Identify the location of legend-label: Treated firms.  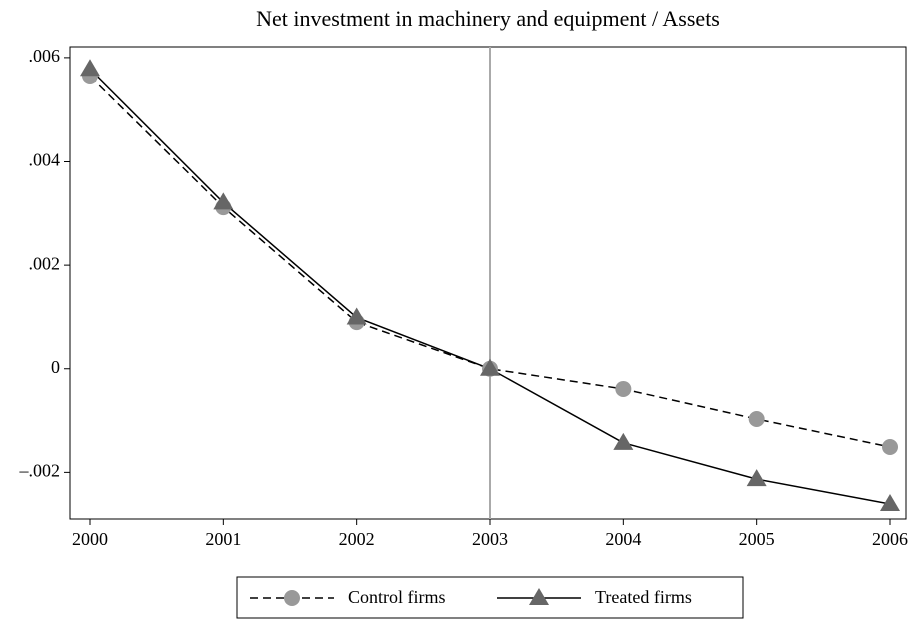
(643, 597).